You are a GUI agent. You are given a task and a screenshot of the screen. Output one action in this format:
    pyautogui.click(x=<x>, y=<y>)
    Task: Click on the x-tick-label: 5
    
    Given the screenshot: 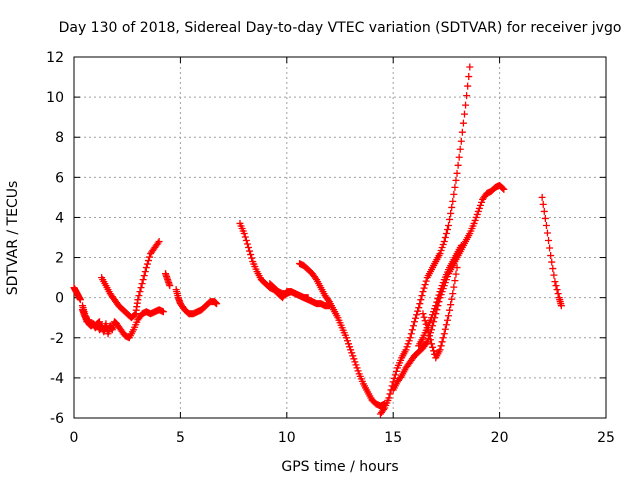 What is the action you would take?
    pyautogui.click(x=180, y=438)
    